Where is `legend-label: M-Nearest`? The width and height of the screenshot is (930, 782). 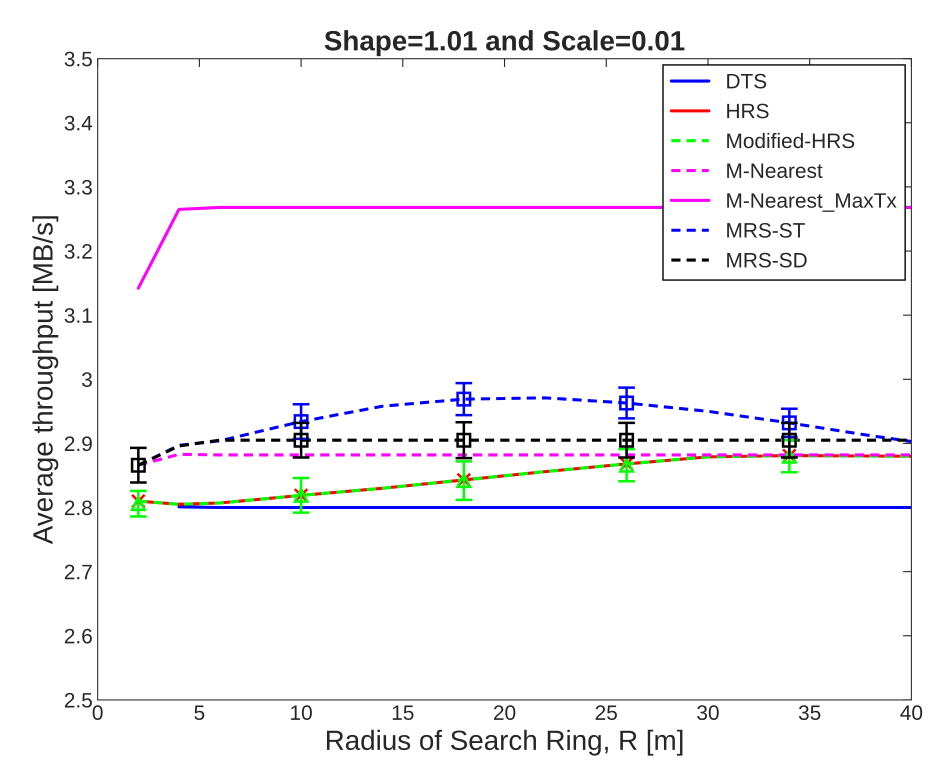 legend-label: M-Nearest is located at coordinates (775, 171).